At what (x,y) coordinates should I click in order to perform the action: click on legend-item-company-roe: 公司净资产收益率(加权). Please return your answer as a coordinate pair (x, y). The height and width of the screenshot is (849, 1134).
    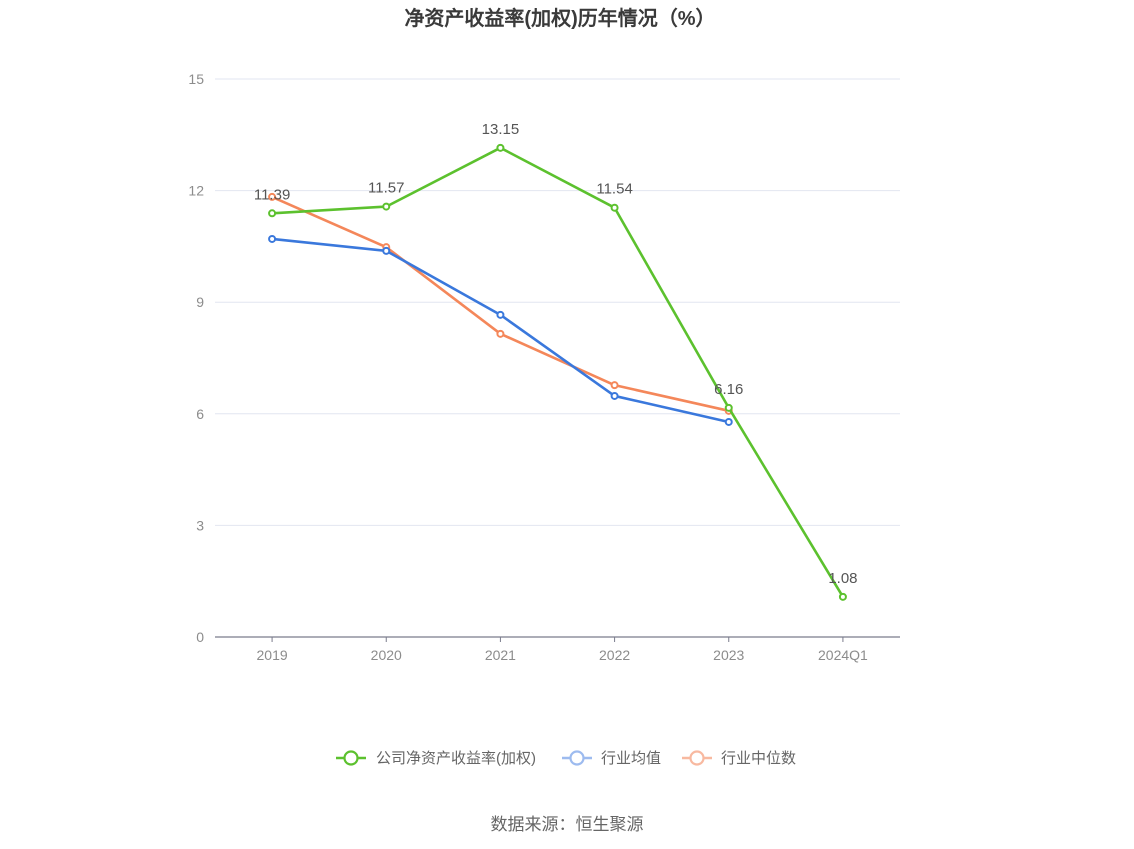
    Looking at the image, I should click on (436, 758).